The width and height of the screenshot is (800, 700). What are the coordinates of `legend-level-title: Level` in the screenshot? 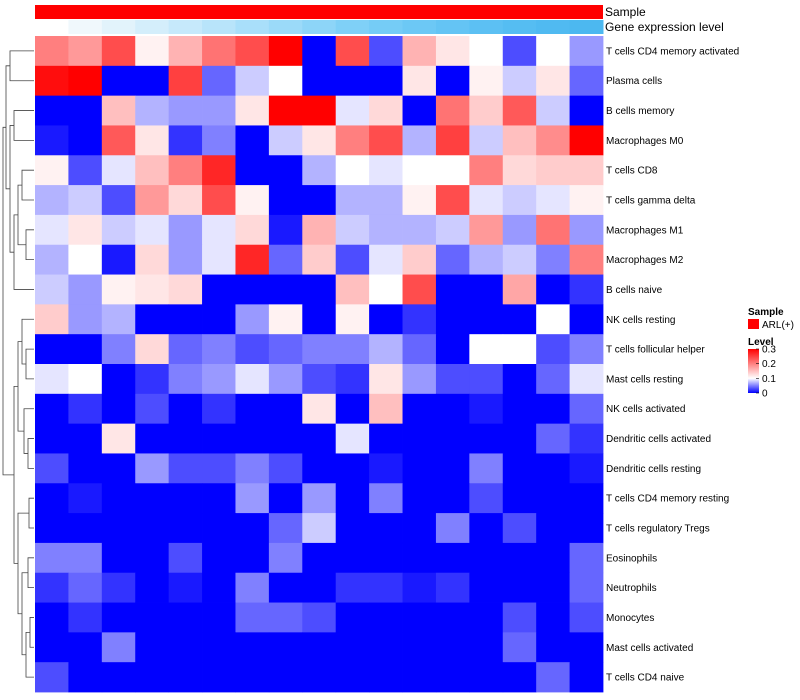 It's located at (761, 342).